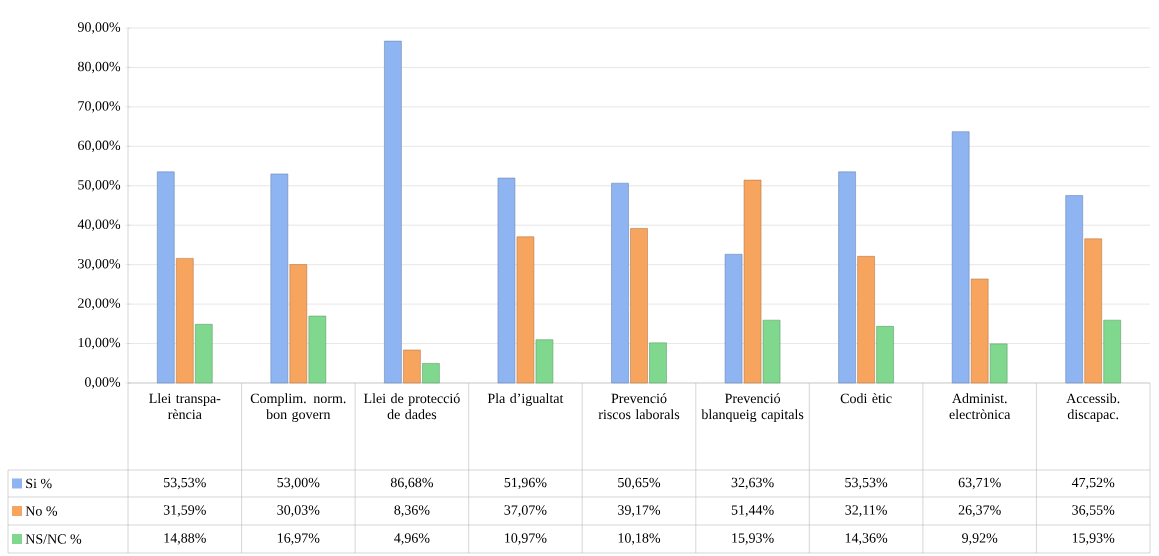 Image resolution: width=1159 pixels, height=556 pixels. I want to click on data-label: 50,65%, so click(639, 483).